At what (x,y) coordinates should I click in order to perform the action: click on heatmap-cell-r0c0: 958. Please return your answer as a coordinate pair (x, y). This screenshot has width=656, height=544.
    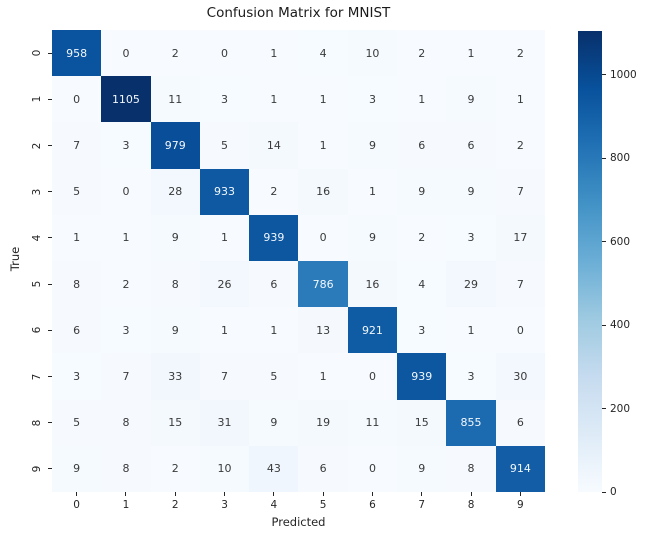
    Looking at the image, I should click on (77, 53).